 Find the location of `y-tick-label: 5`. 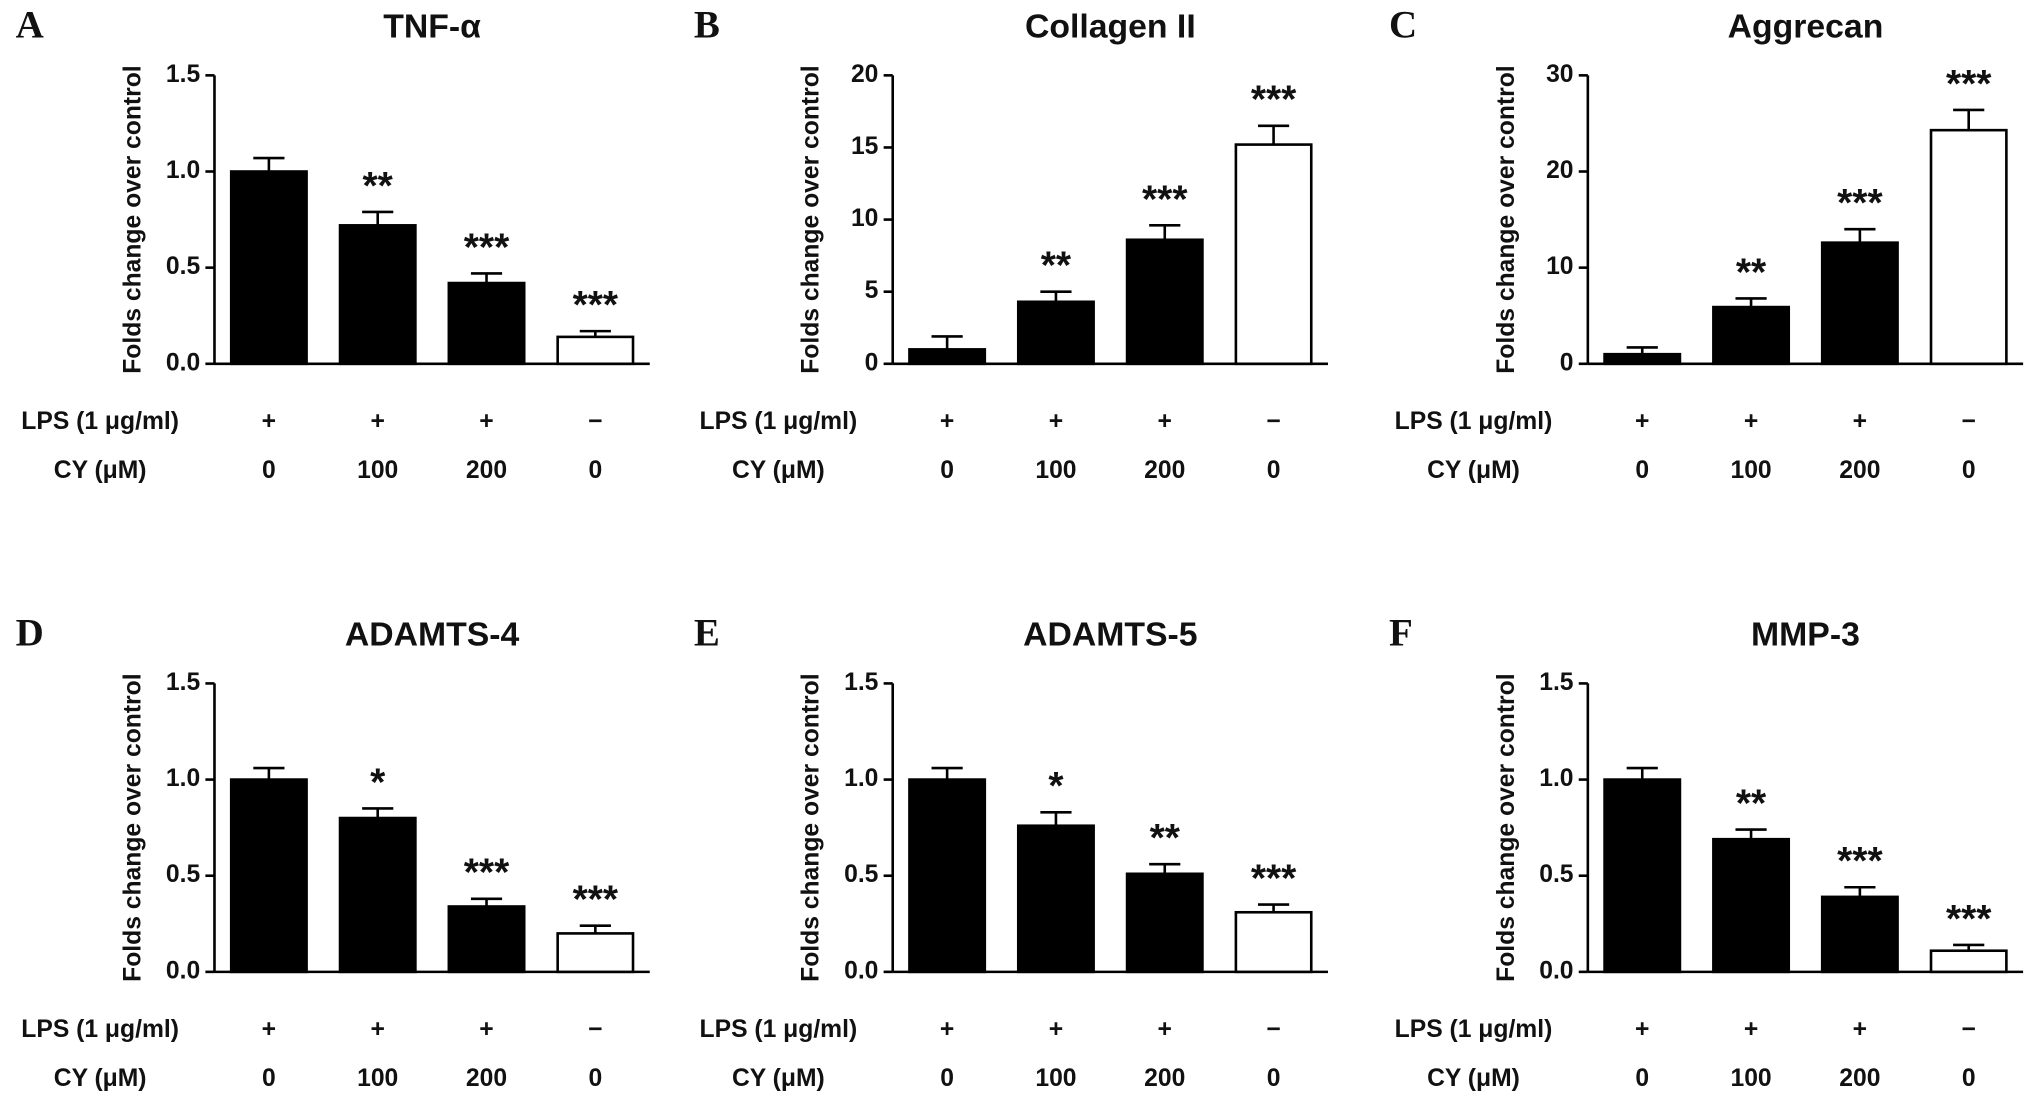

y-tick-label: 5 is located at coordinates (872, 290).